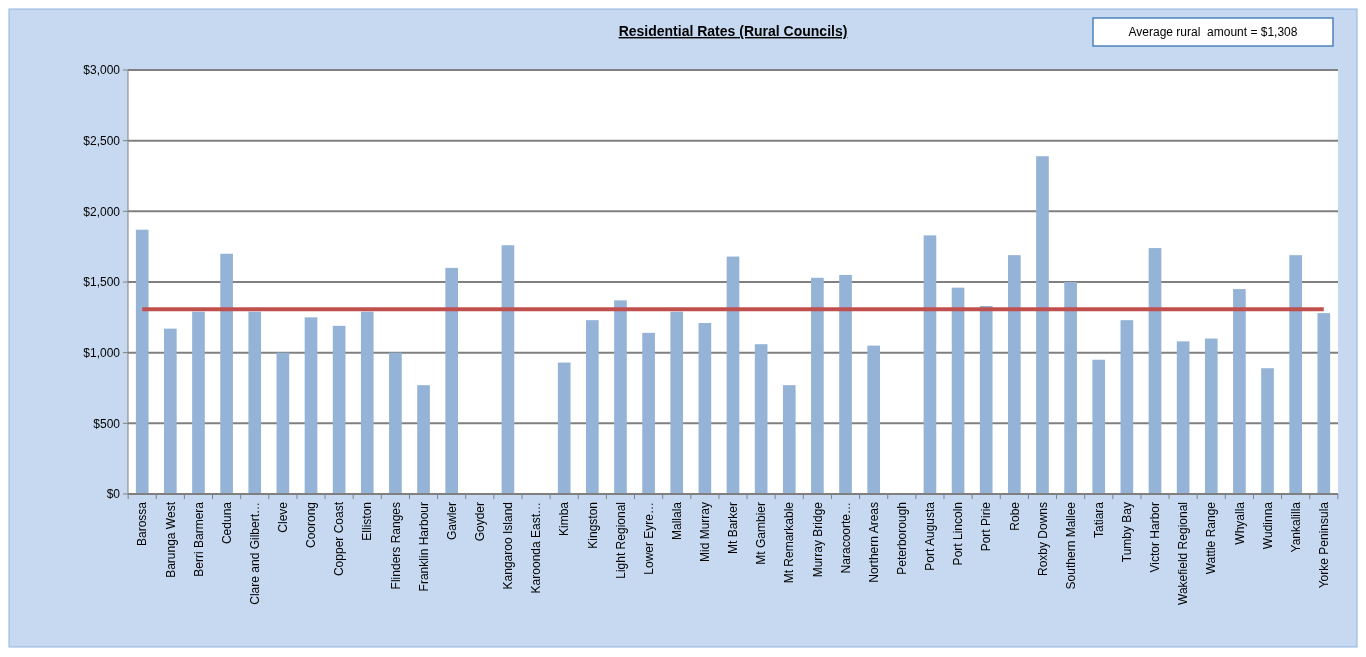 This screenshot has height=657, width=1366. I want to click on x-tick-label: Port Augusta, so click(930, 536).